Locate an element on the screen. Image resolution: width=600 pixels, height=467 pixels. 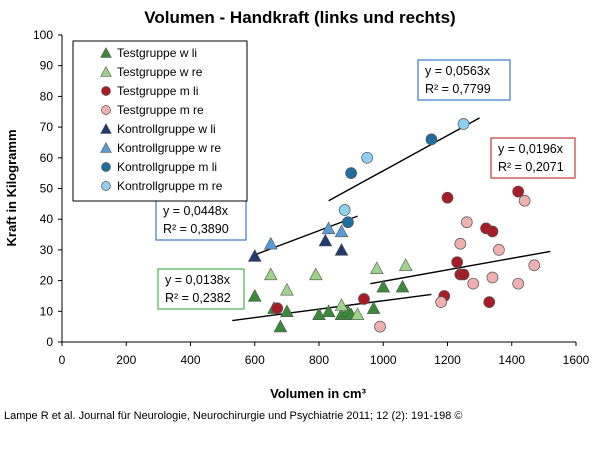
y-tick-label: 80 is located at coordinates (47, 96).